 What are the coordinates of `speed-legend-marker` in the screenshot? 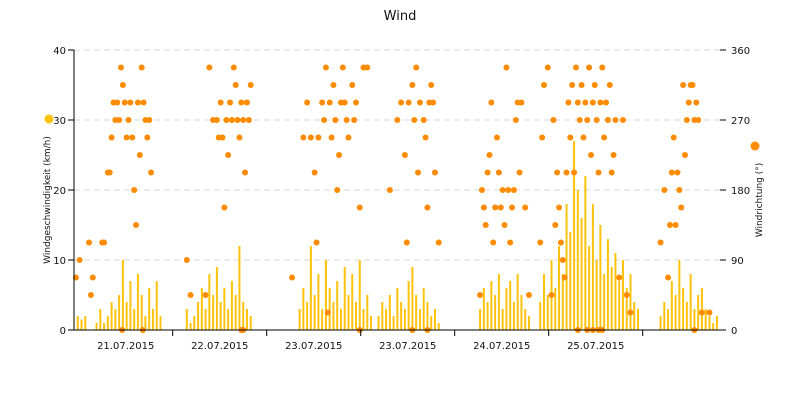 It's located at (49, 119).